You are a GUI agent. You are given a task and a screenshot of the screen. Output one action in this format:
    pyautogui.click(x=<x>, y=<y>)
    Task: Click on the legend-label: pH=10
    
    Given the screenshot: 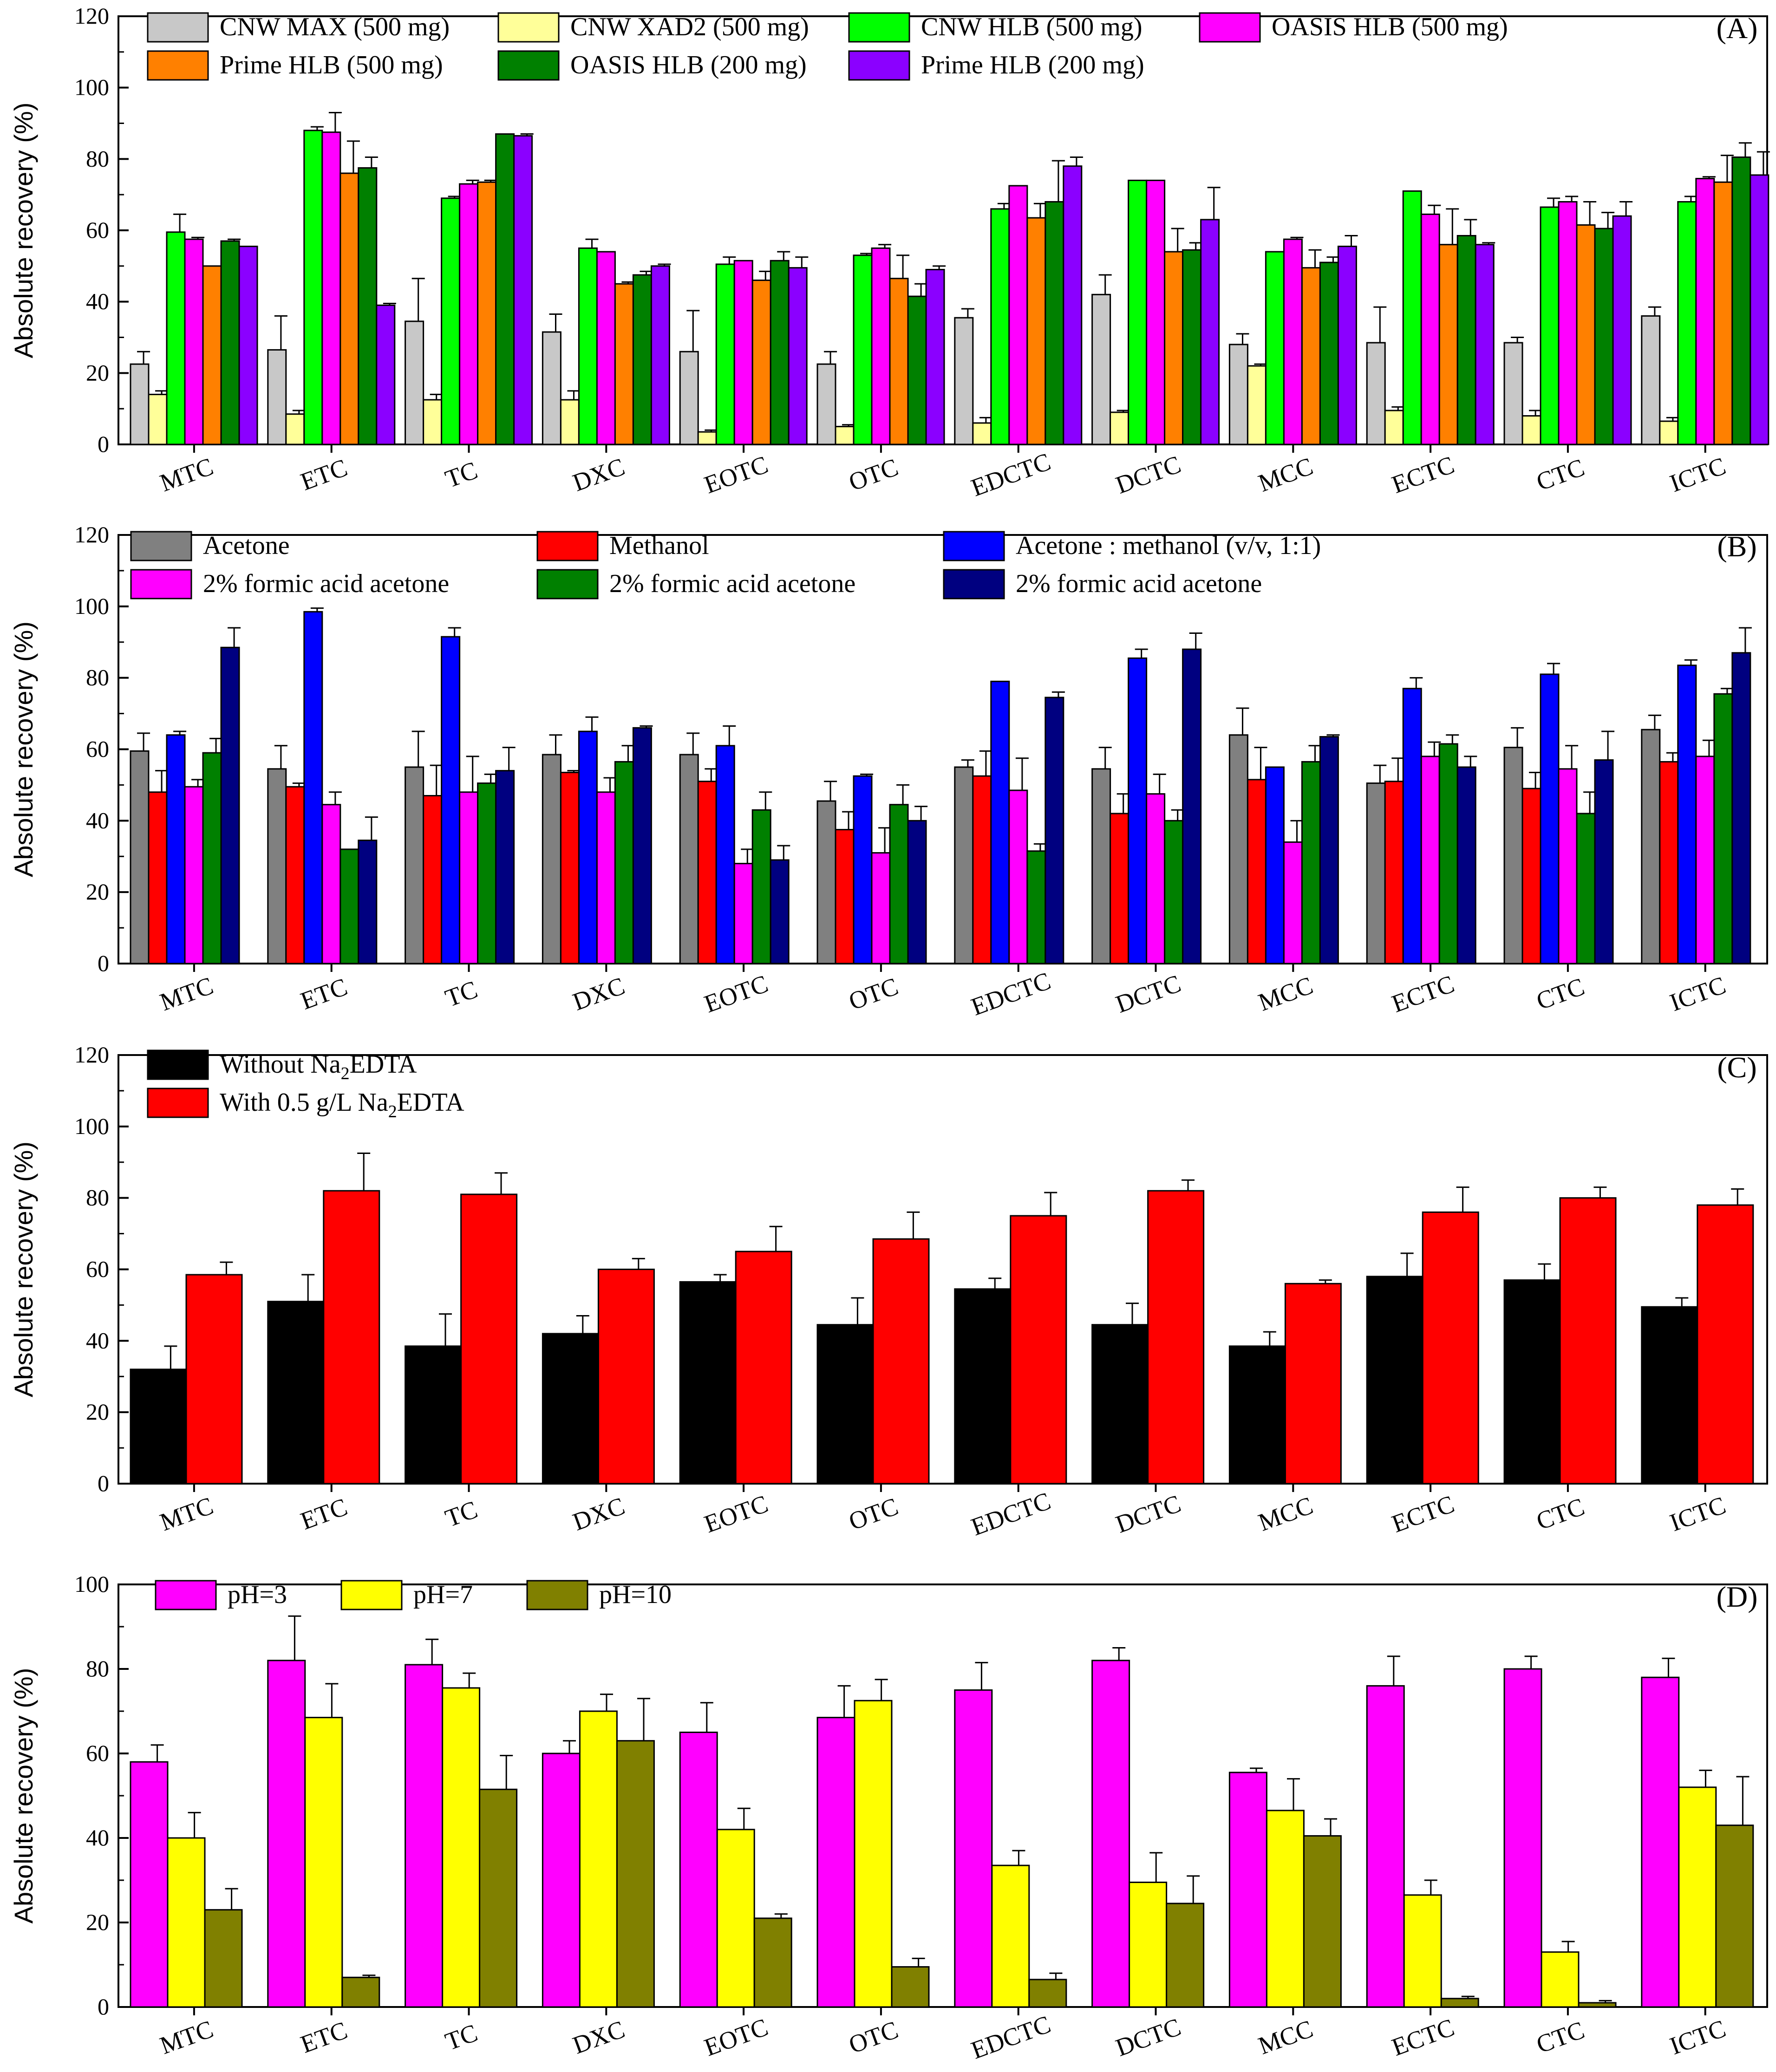 What is the action you would take?
    pyautogui.click(x=636, y=1594)
    